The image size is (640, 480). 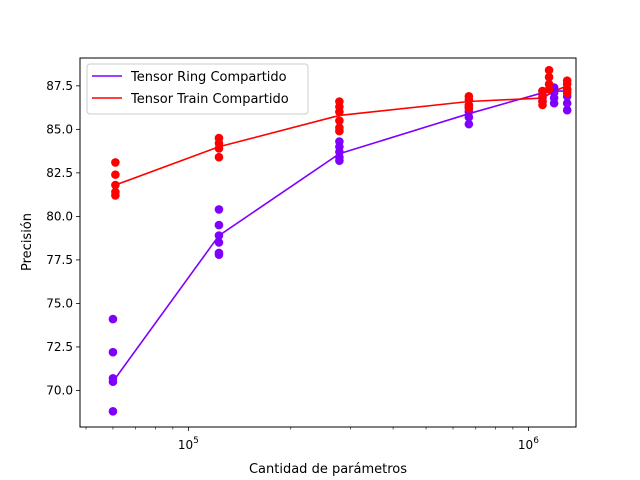 What do you see at coordinates (328, 469) in the screenshot?
I see `x-axis-label: Cantidad de parámetros` at bounding box center [328, 469].